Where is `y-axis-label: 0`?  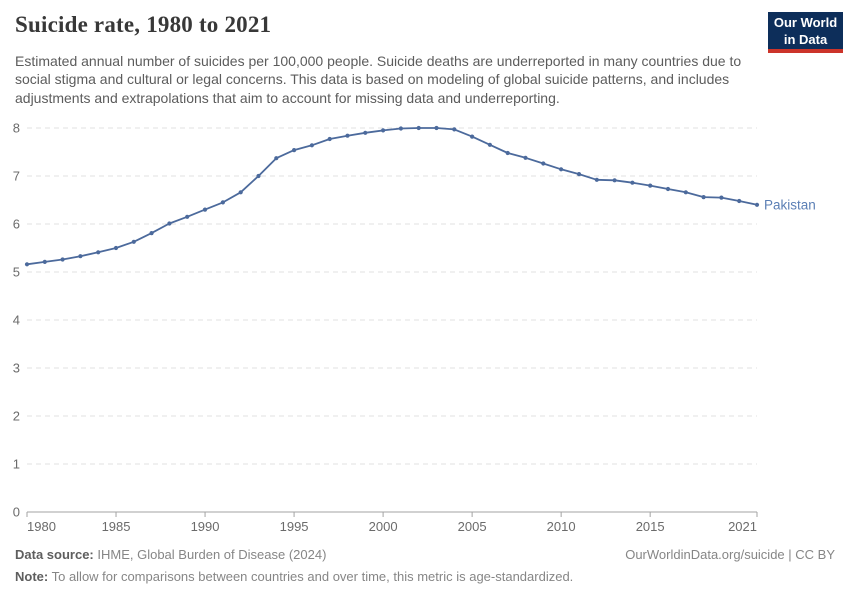
y-axis-label: 0 is located at coordinates (16, 512).